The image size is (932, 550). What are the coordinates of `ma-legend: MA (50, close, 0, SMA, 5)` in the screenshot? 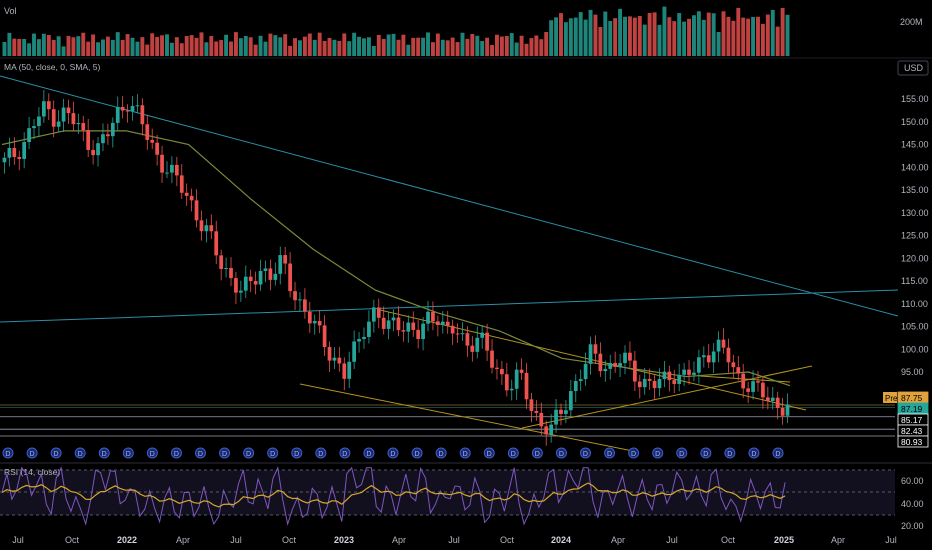 It's located at (52, 67).